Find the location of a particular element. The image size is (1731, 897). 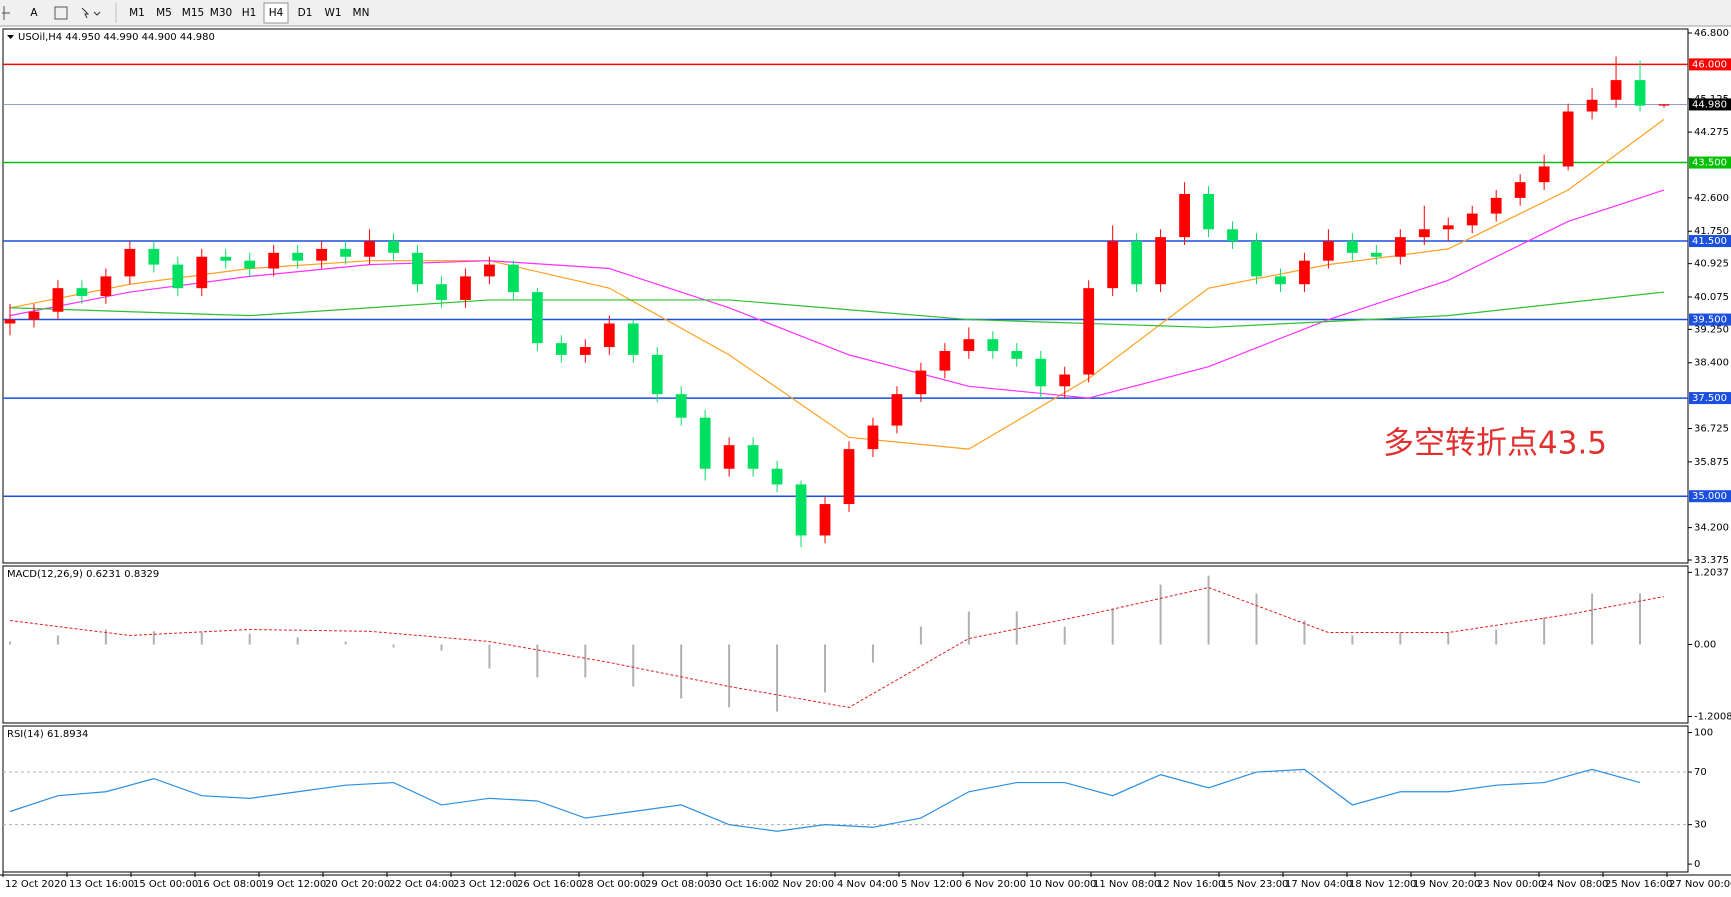

toolbar is located at coordinates (865, 13).